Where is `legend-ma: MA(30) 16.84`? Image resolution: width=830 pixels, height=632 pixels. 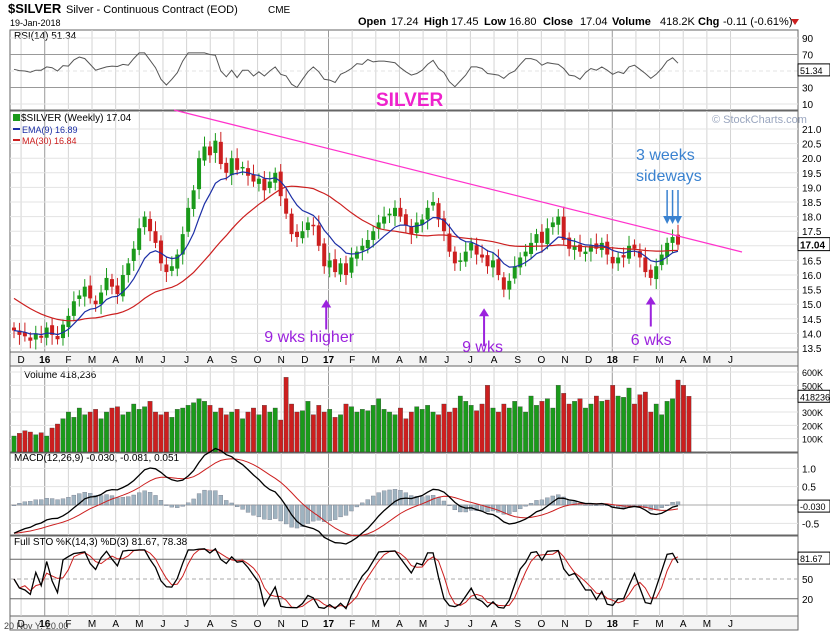 legend-ma: MA(30) 16.84 is located at coordinates (49, 141).